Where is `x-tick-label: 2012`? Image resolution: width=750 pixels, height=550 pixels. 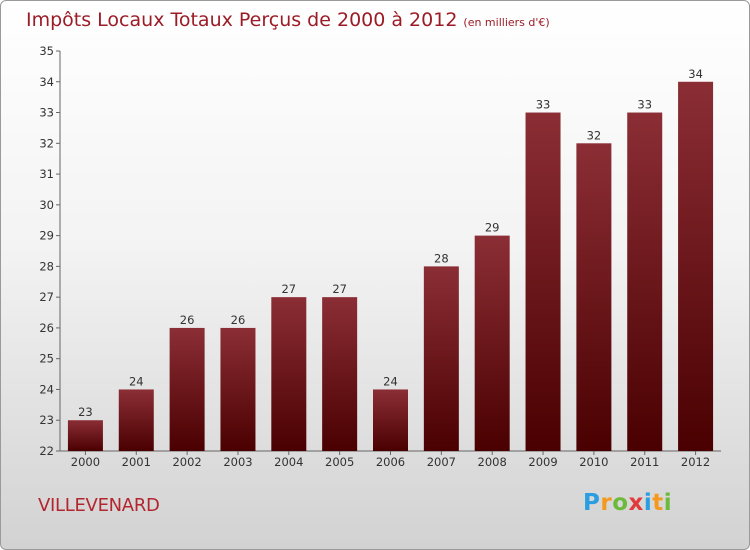 x-tick-label: 2012 is located at coordinates (695, 462).